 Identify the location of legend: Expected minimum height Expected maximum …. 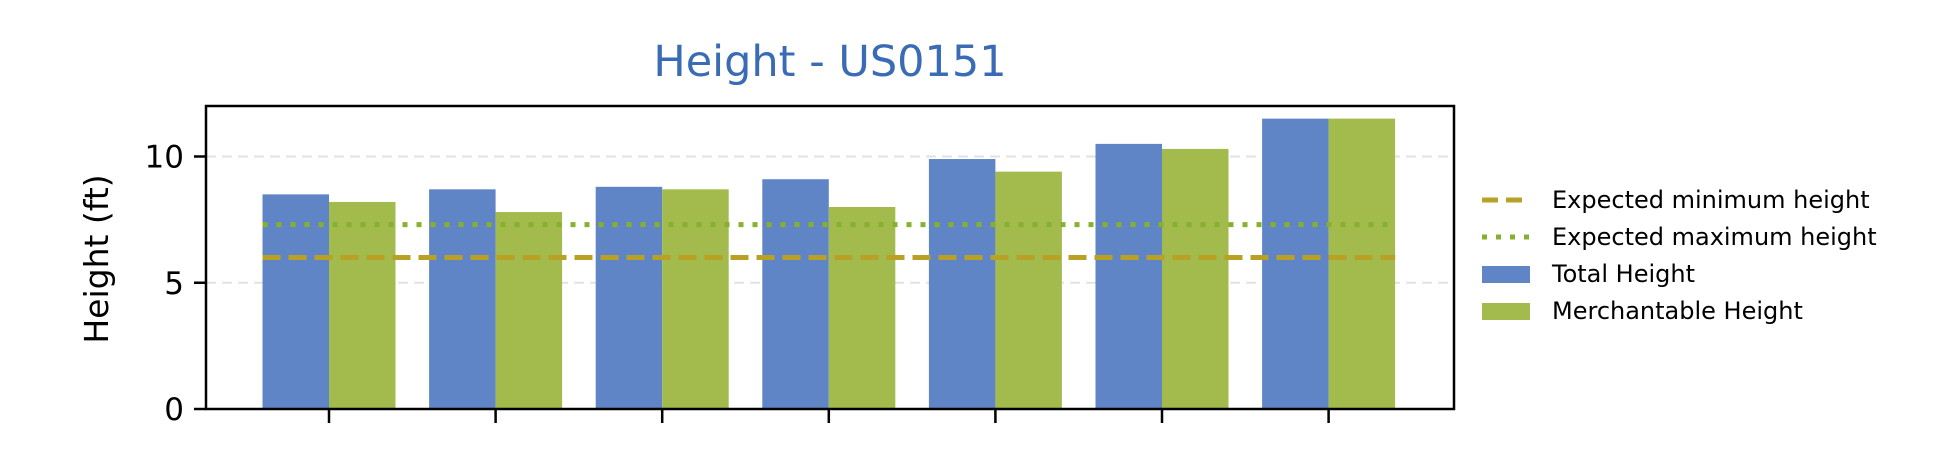
(1679, 255).